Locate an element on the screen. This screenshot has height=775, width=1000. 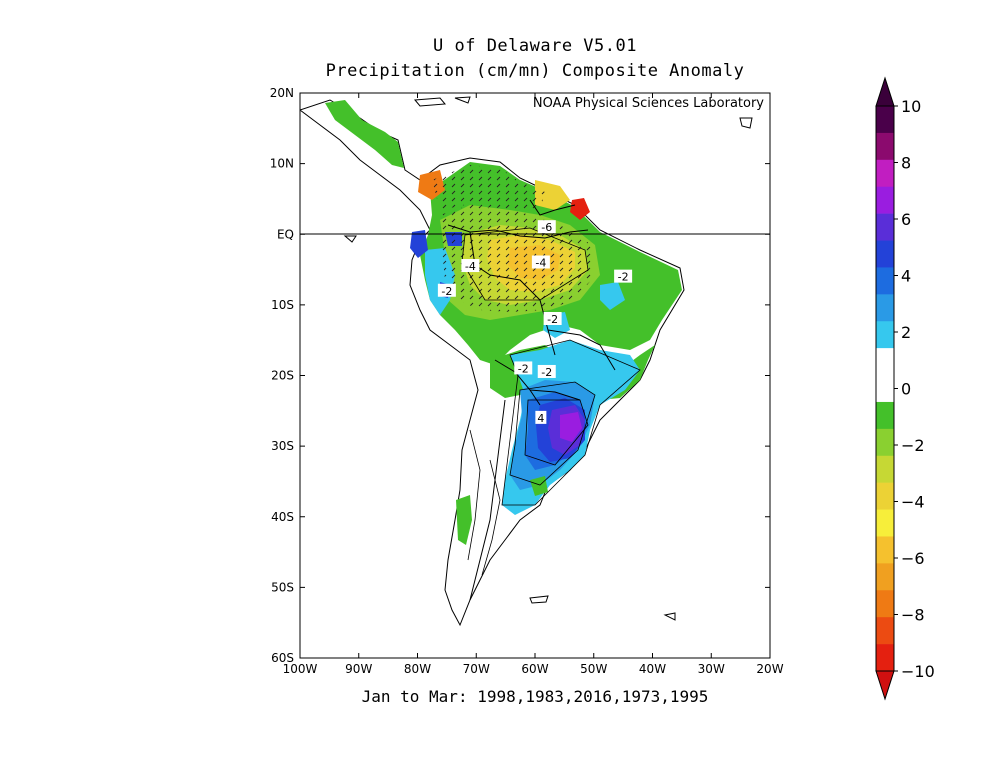
colorbar-tick-label: −8 is located at coordinates (913, 615).